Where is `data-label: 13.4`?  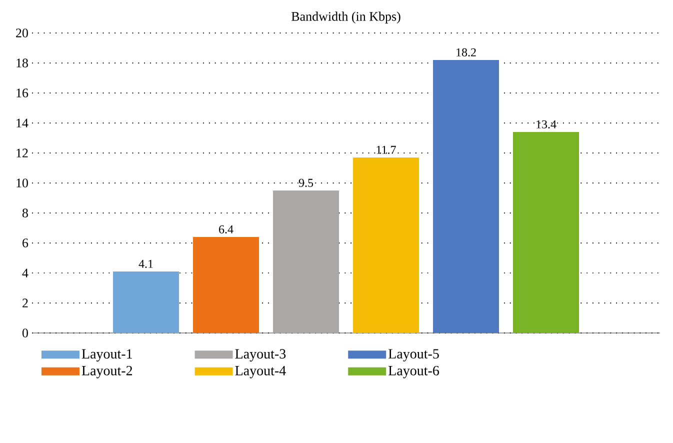 data-label: 13.4 is located at coordinates (546, 124).